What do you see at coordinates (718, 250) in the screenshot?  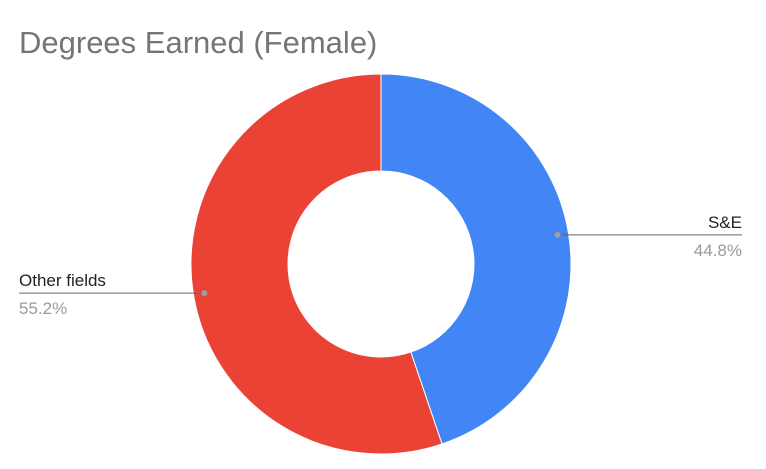 I see `slice-value-label: 44.8%` at bounding box center [718, 250].